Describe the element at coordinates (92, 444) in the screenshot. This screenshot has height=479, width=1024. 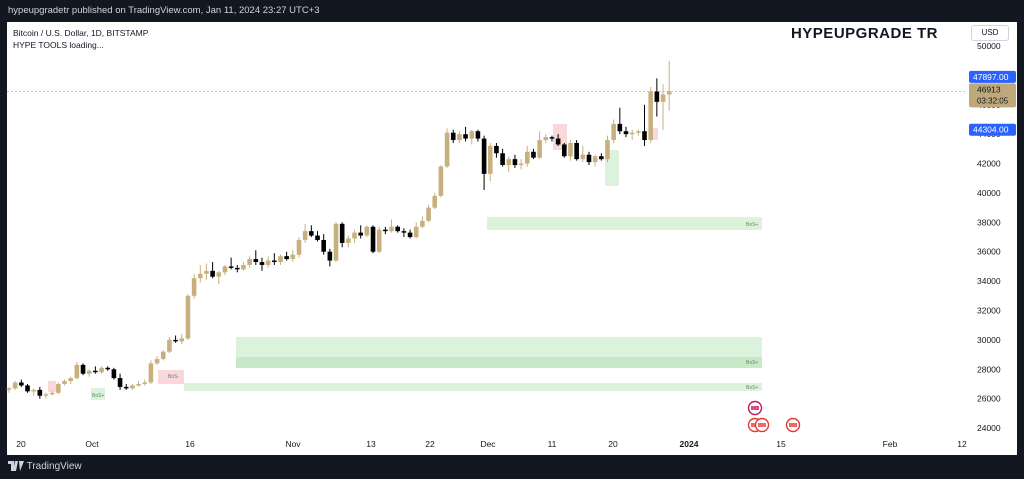
I see `x-tick-label: Oct` at that location.